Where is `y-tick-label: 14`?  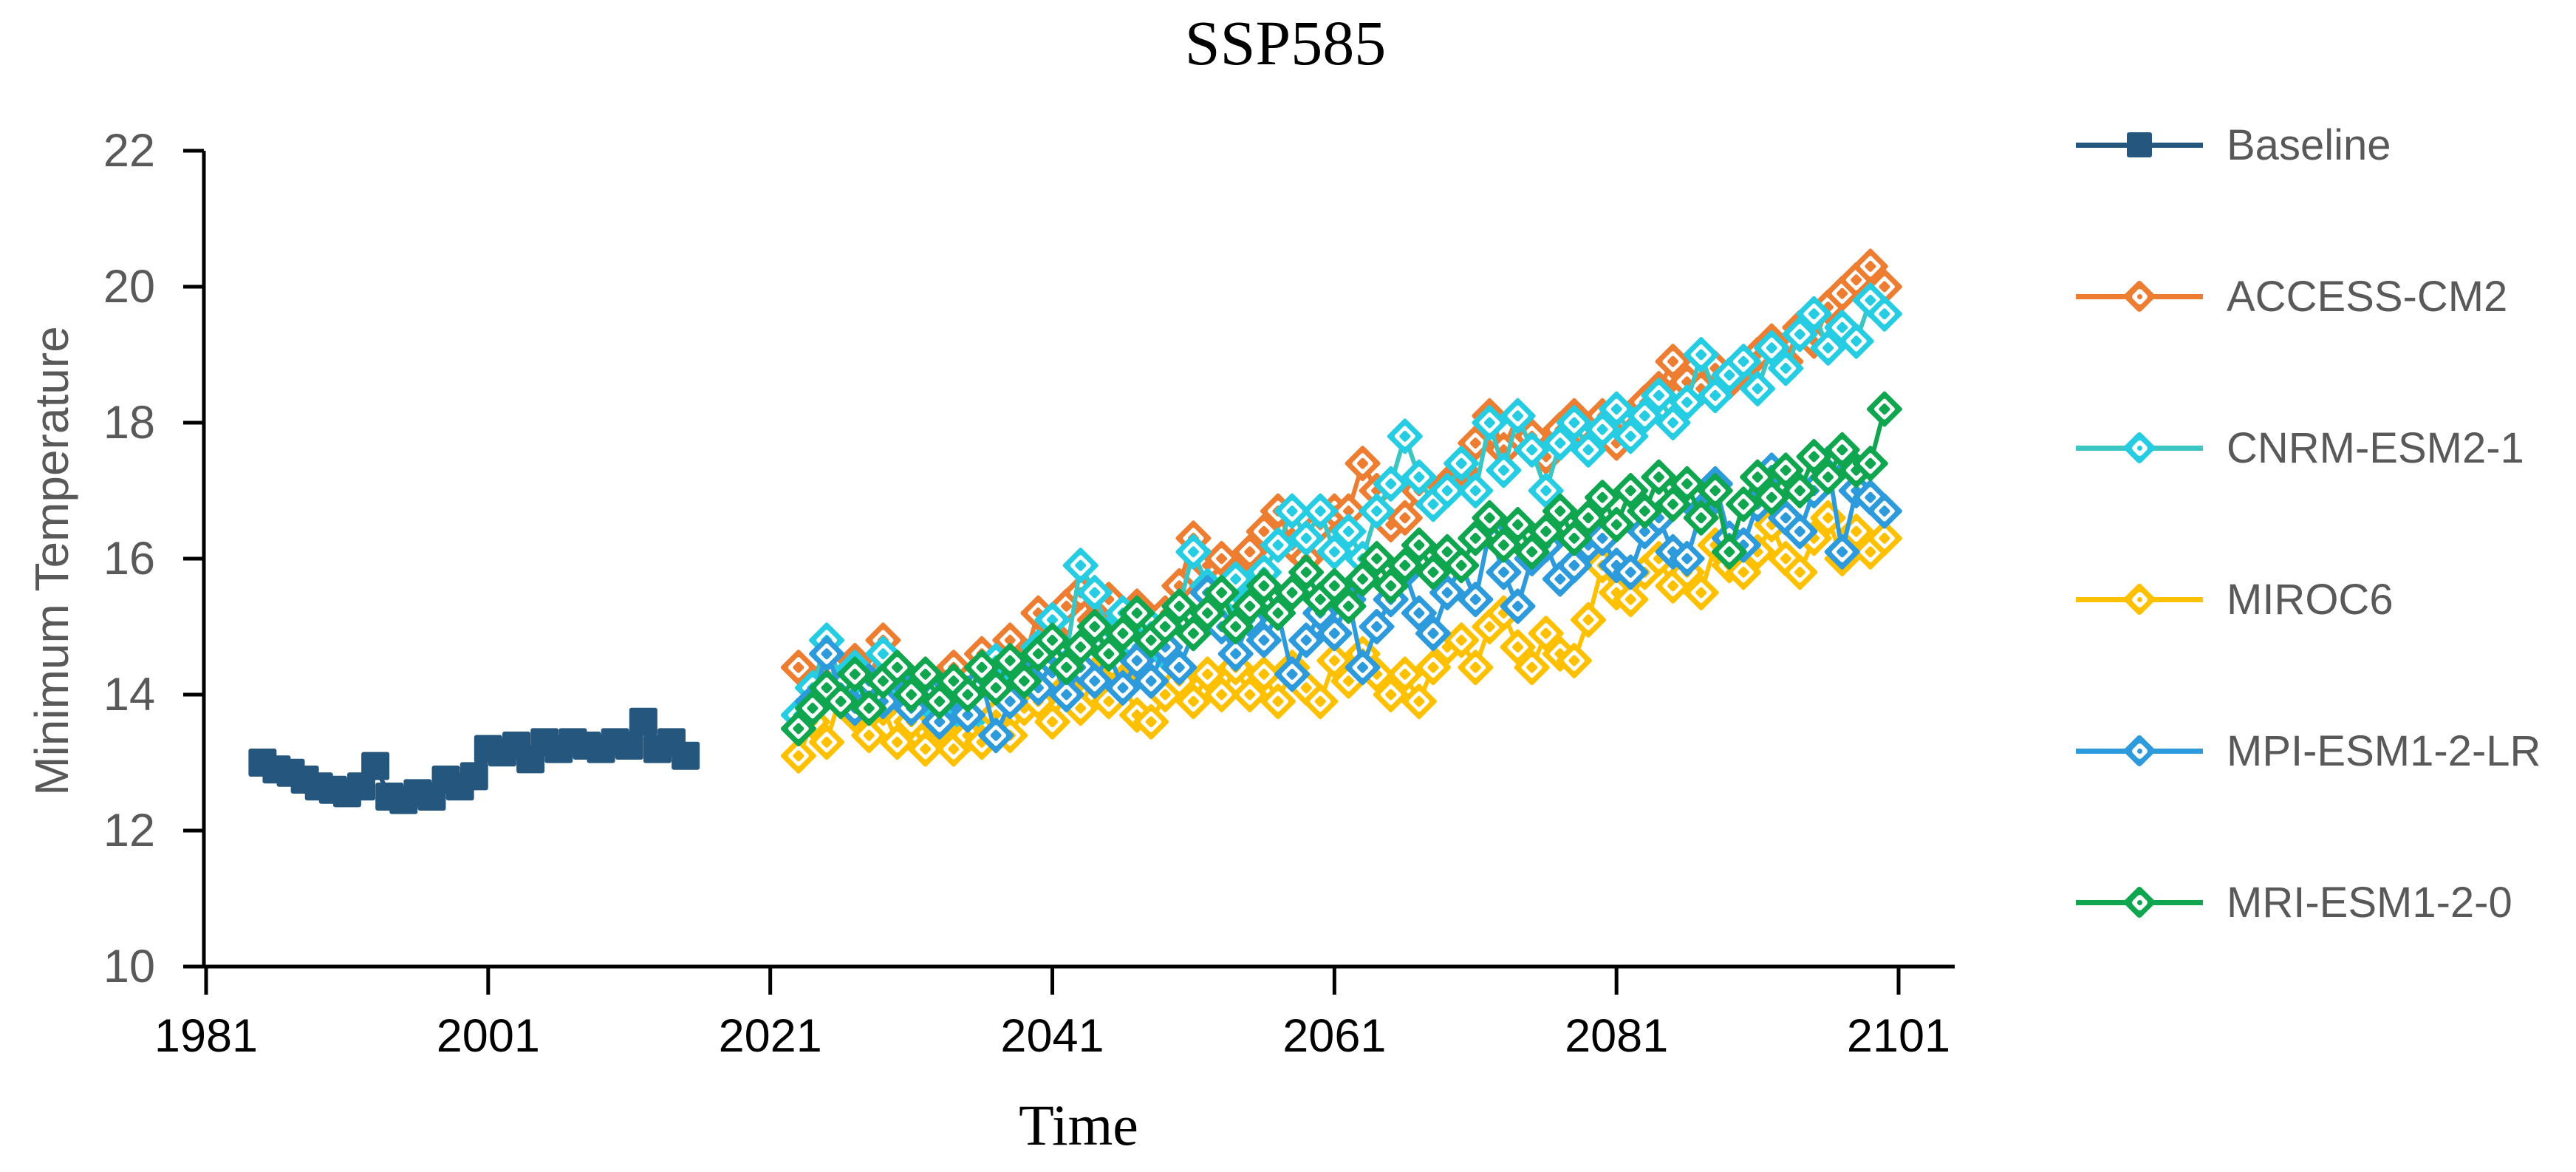
y-tick-label: 14 is located at coordinates (129, 694).